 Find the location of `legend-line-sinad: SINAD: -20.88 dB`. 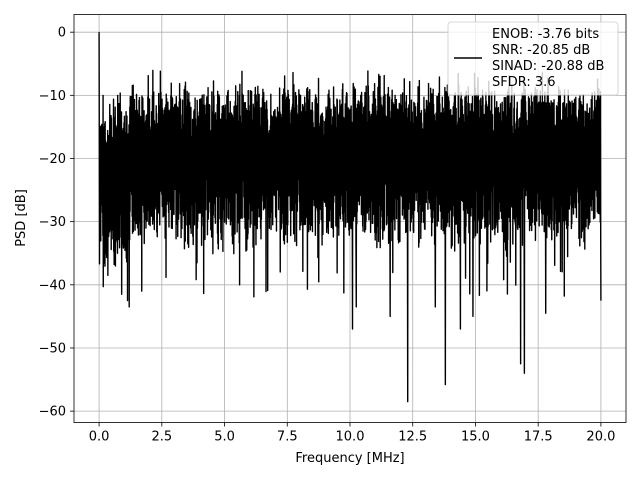

legend-line-sinad: SINAD: -20.88 dB is located at coordinates (548, 66).